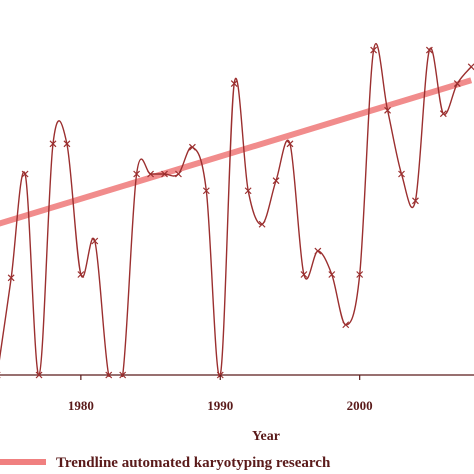 This screenshot has width=474, height=474. I want to click on x-tick-label: 1990, so click(220, 405).